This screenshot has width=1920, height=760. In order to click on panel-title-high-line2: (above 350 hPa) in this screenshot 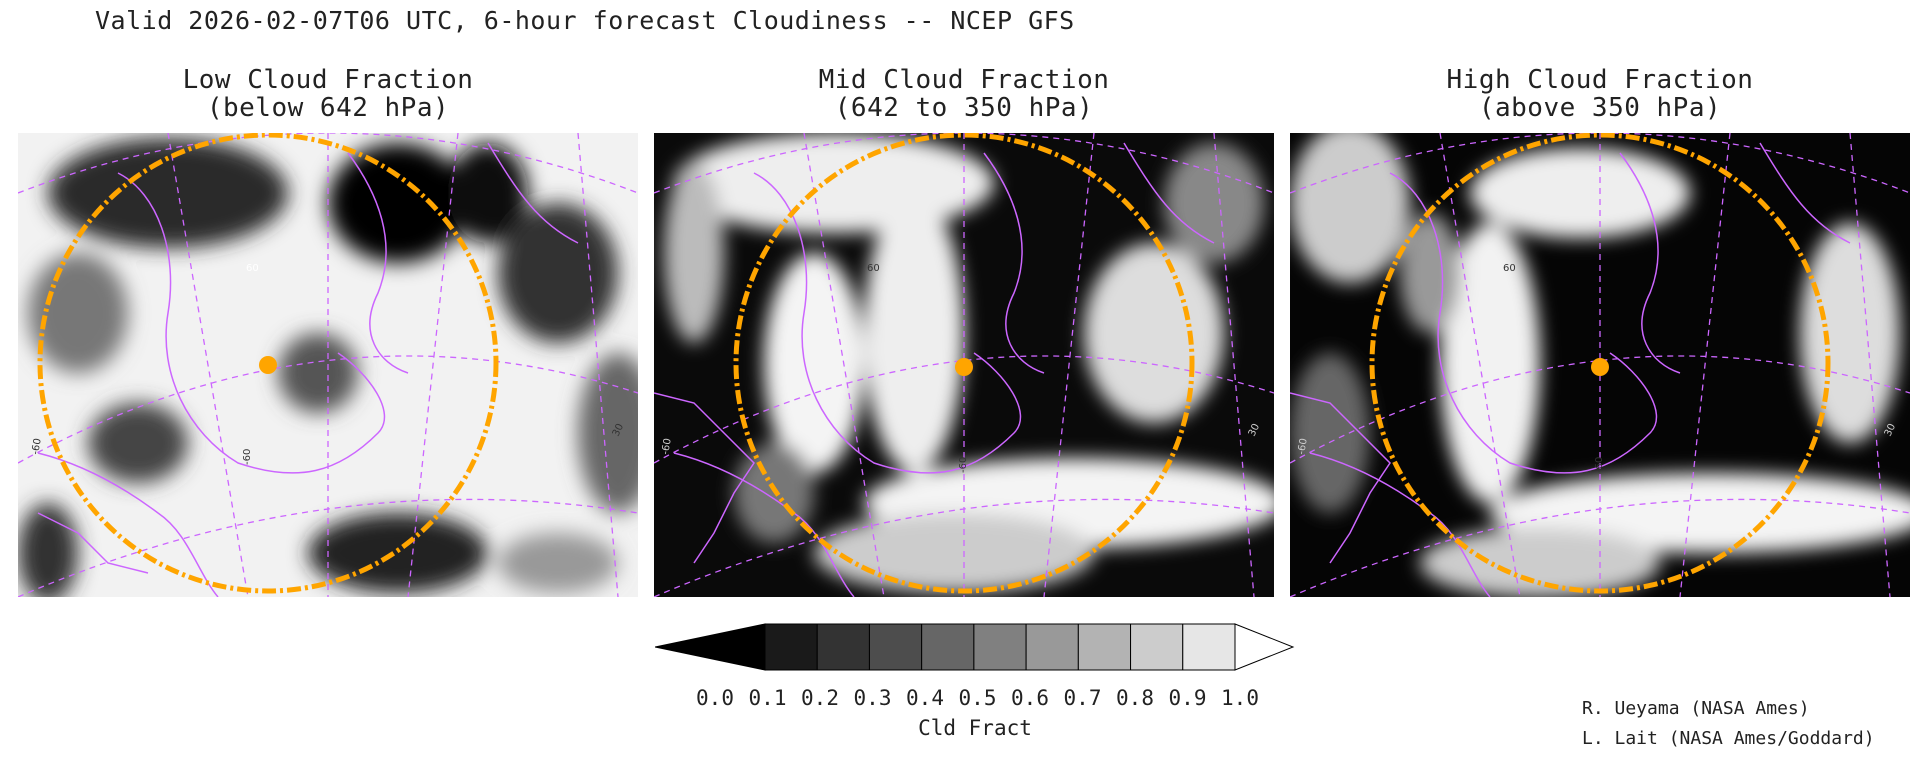, I will do `click(1600, 108)`.